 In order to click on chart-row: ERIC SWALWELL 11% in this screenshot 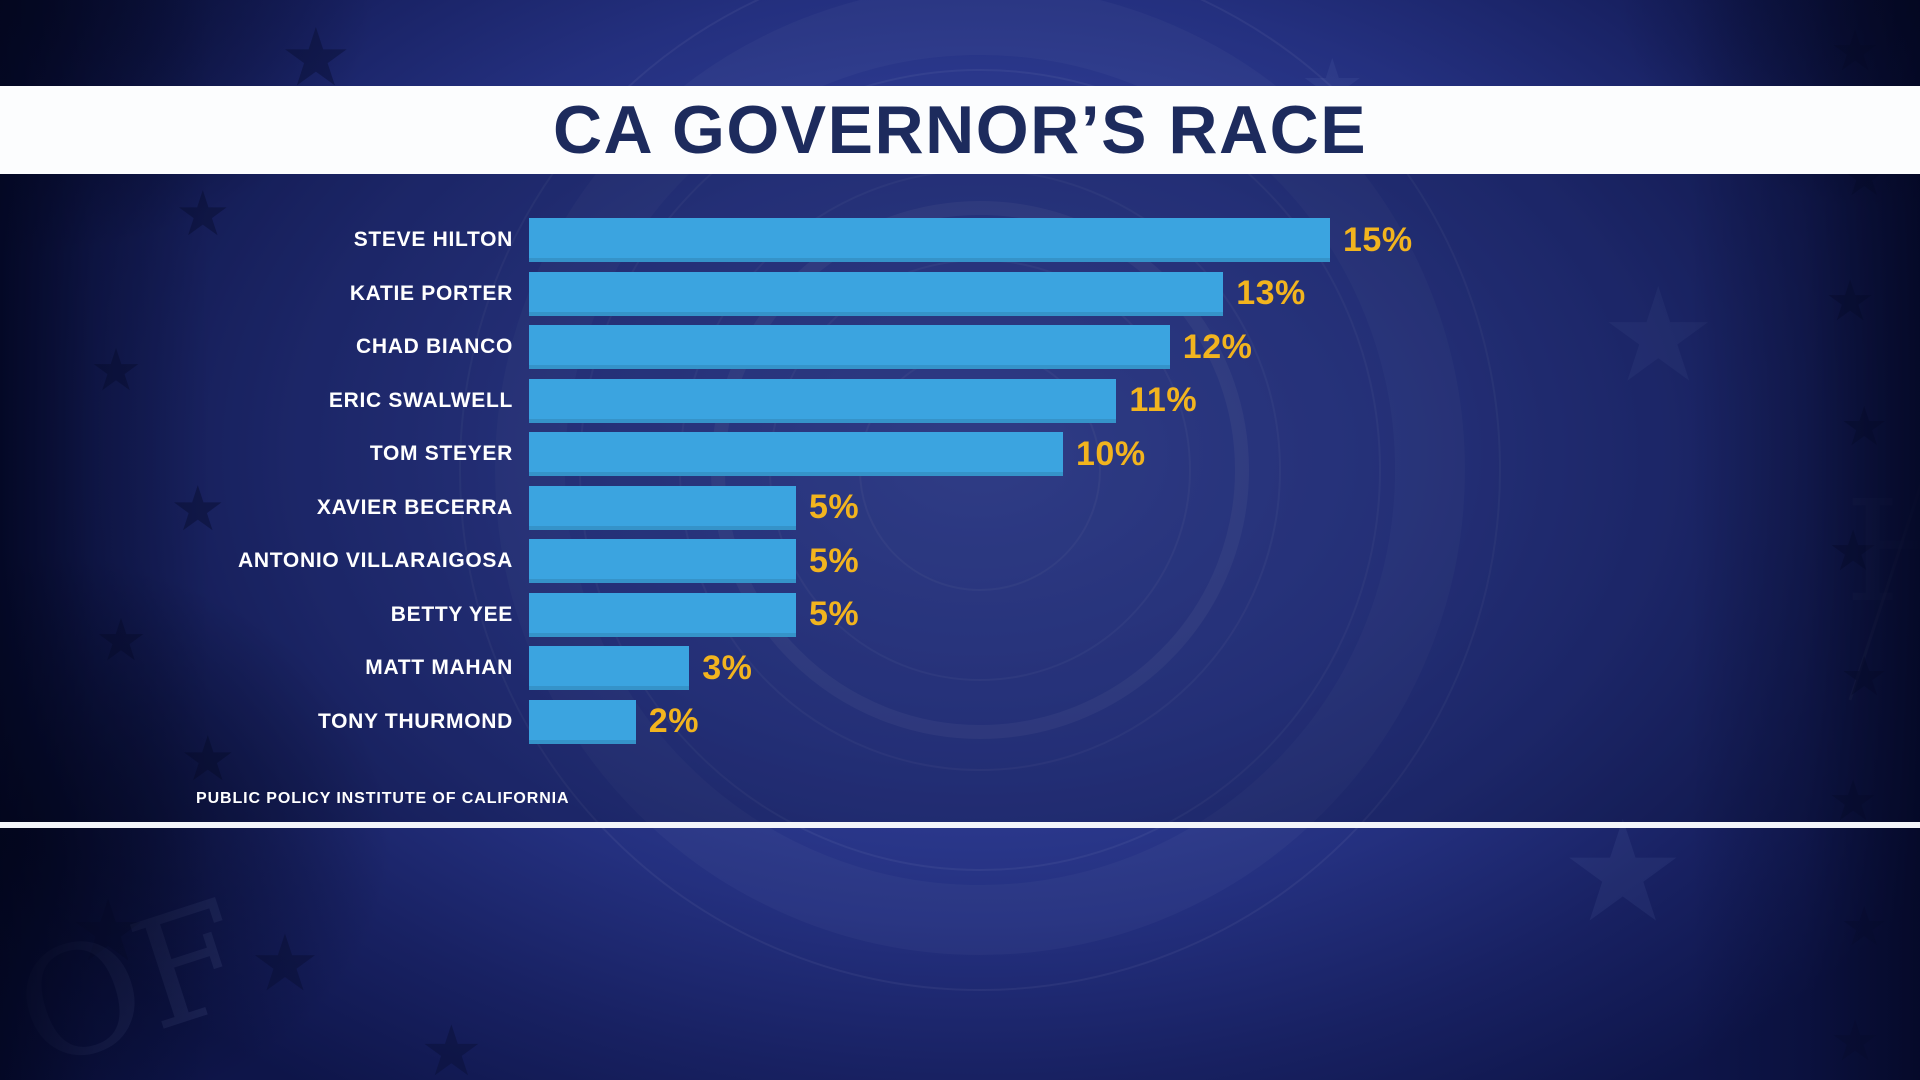, I will do `click(960, 400)`.